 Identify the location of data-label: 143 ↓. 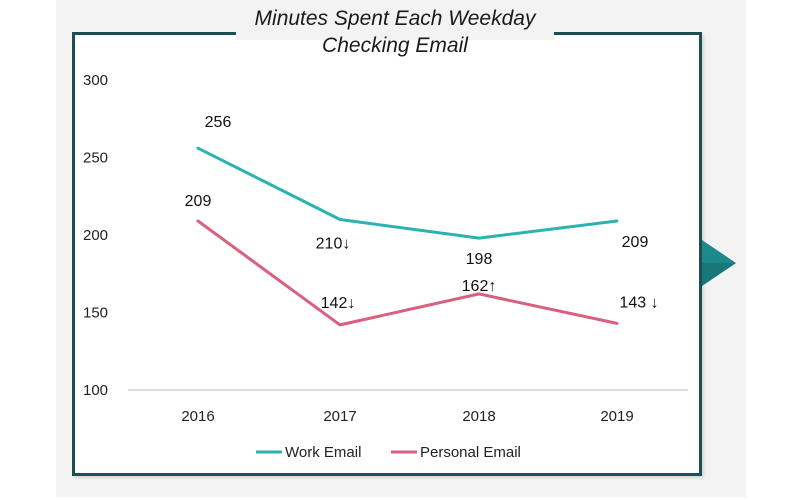
(638, 302).